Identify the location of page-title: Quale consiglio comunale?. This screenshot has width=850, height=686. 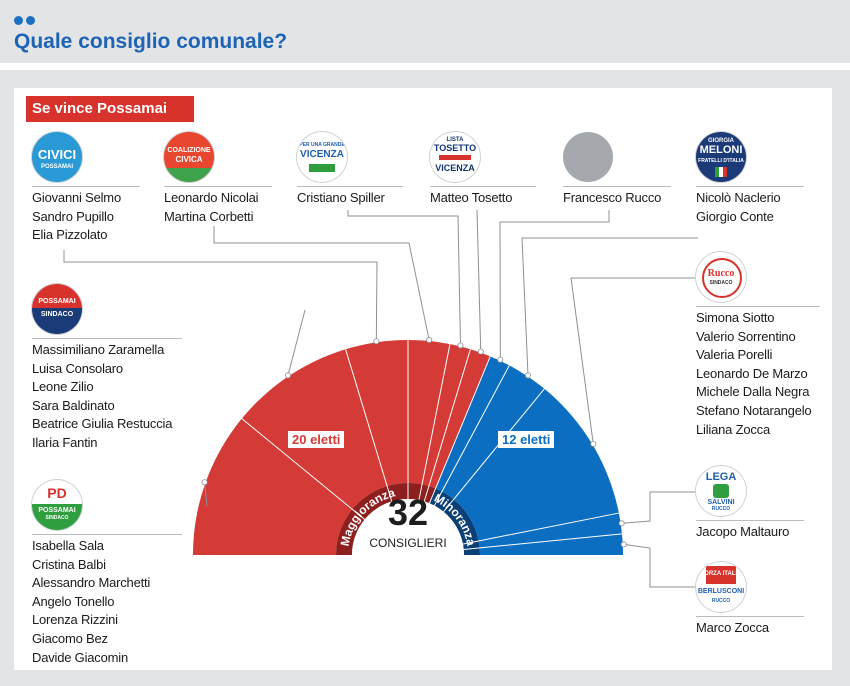
(151, 41).